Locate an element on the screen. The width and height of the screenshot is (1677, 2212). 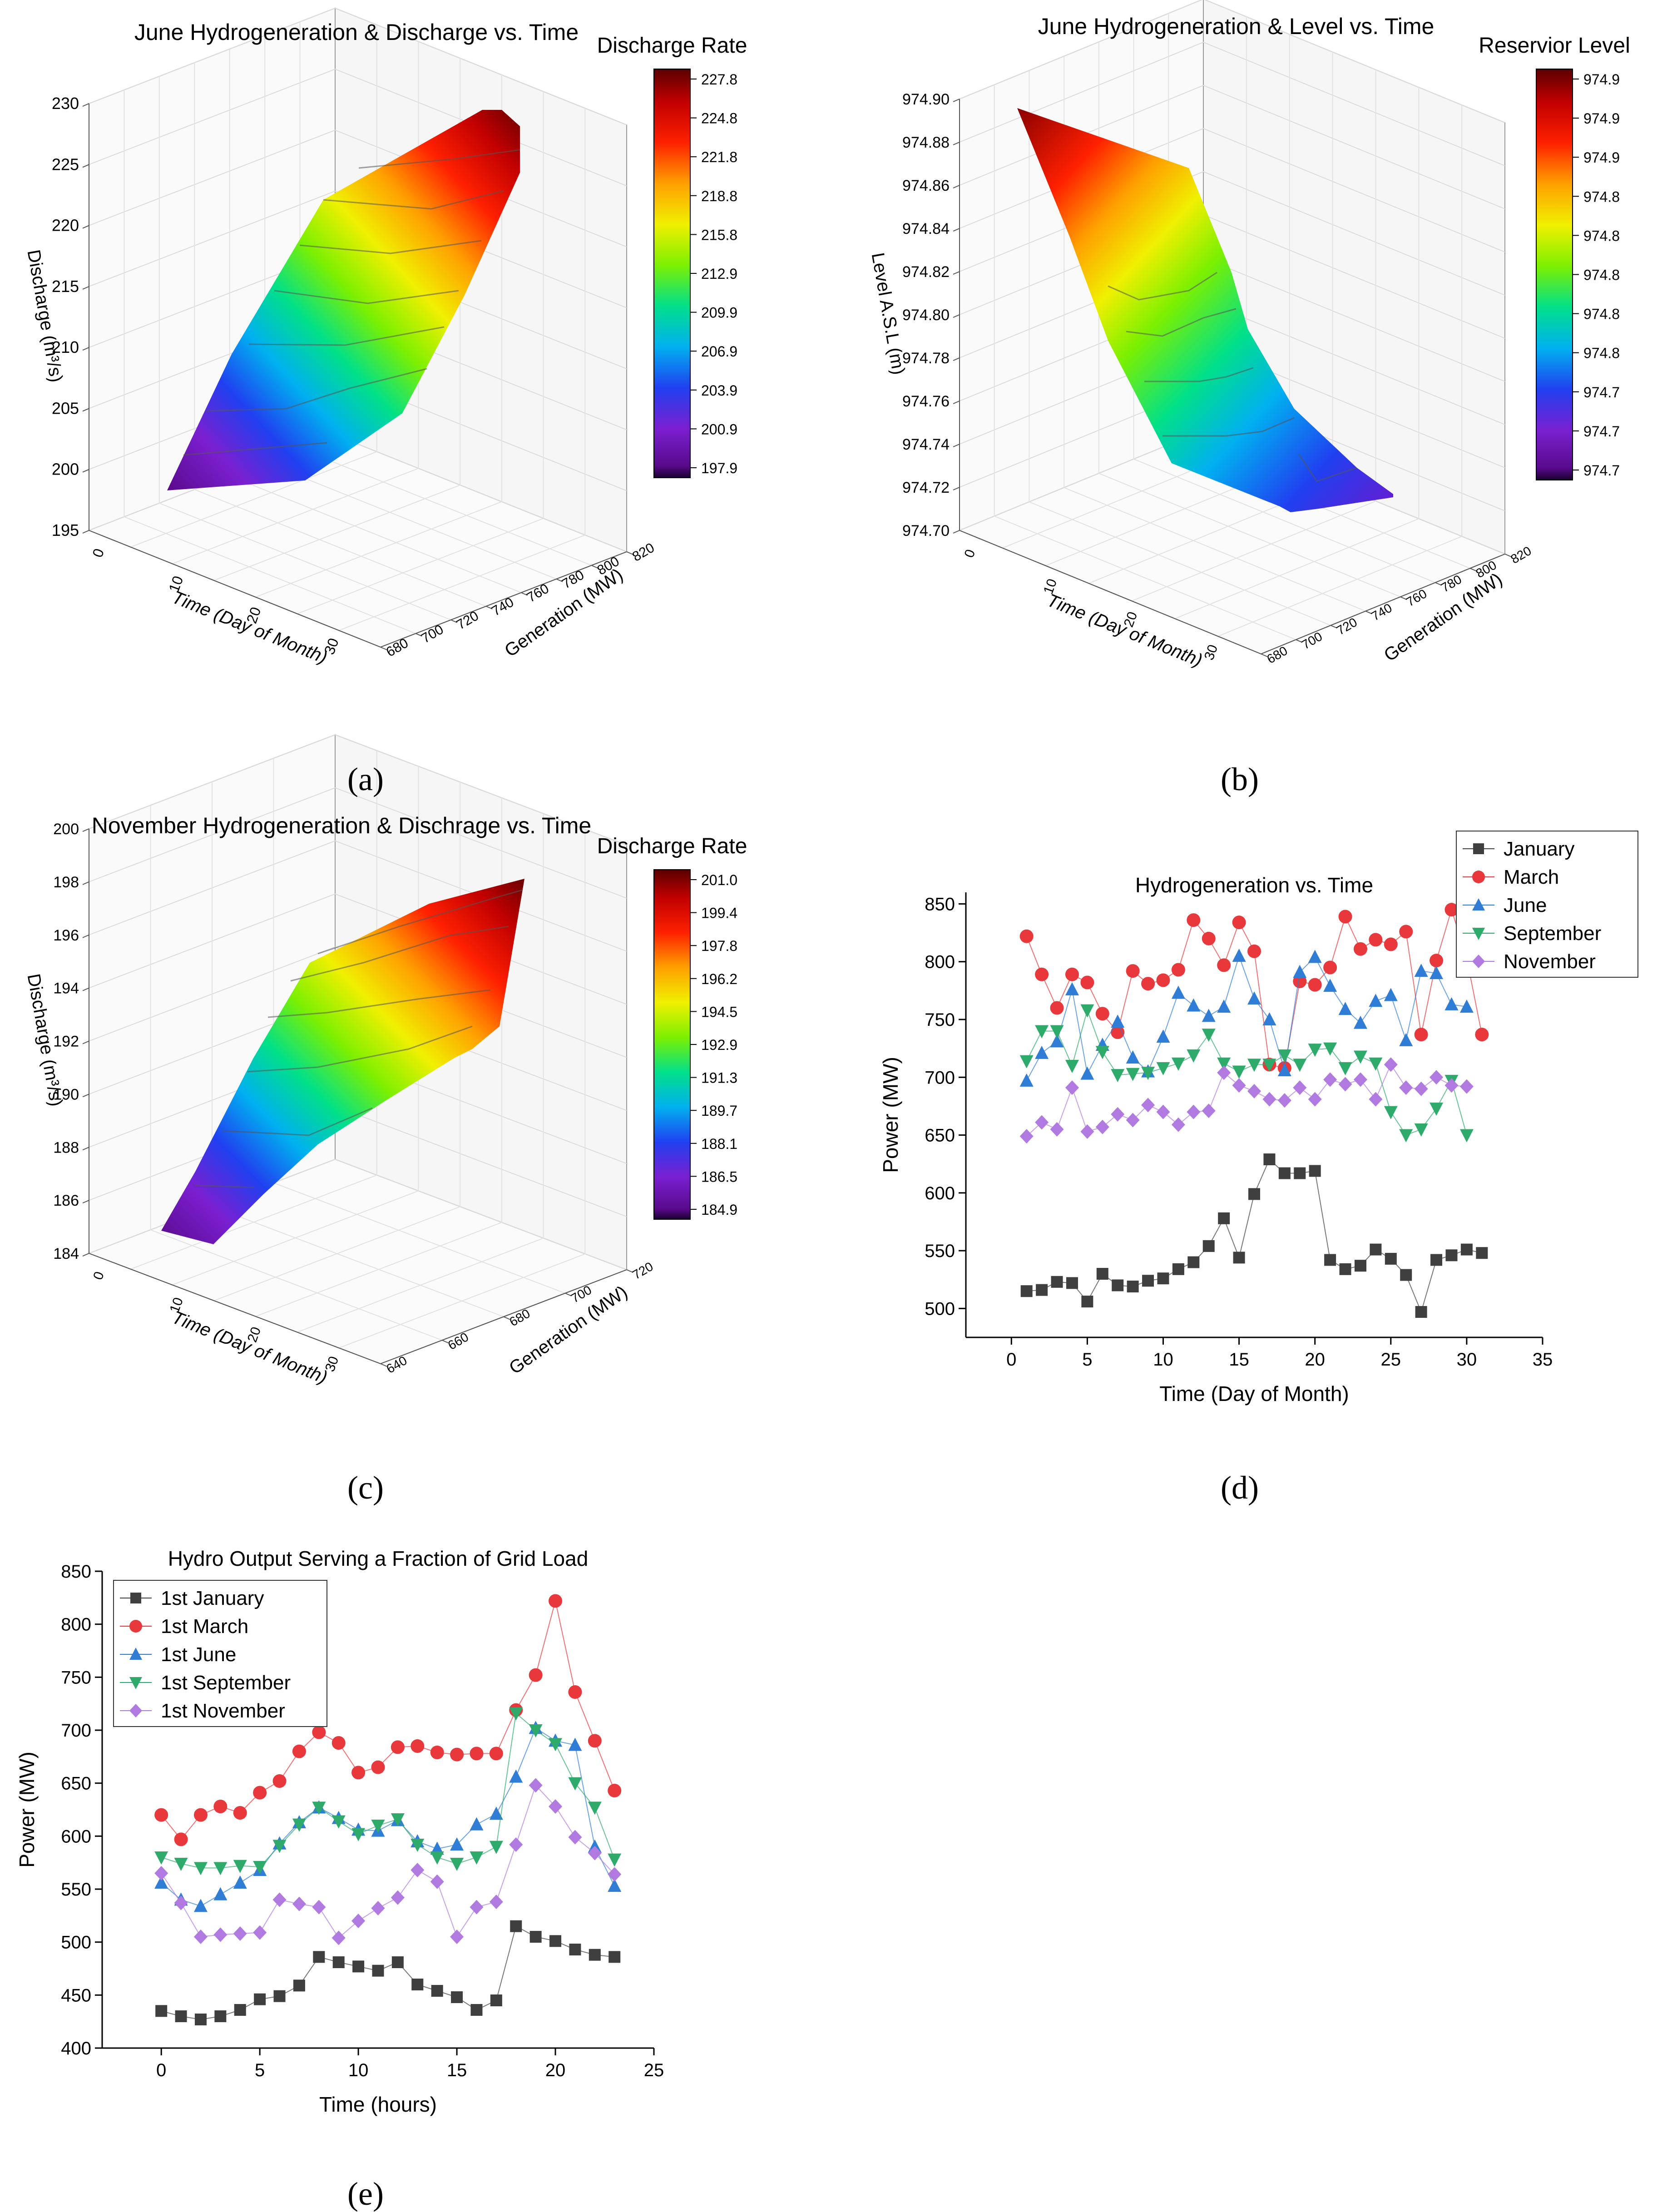
series-line is located at coordinates (388, 1973).